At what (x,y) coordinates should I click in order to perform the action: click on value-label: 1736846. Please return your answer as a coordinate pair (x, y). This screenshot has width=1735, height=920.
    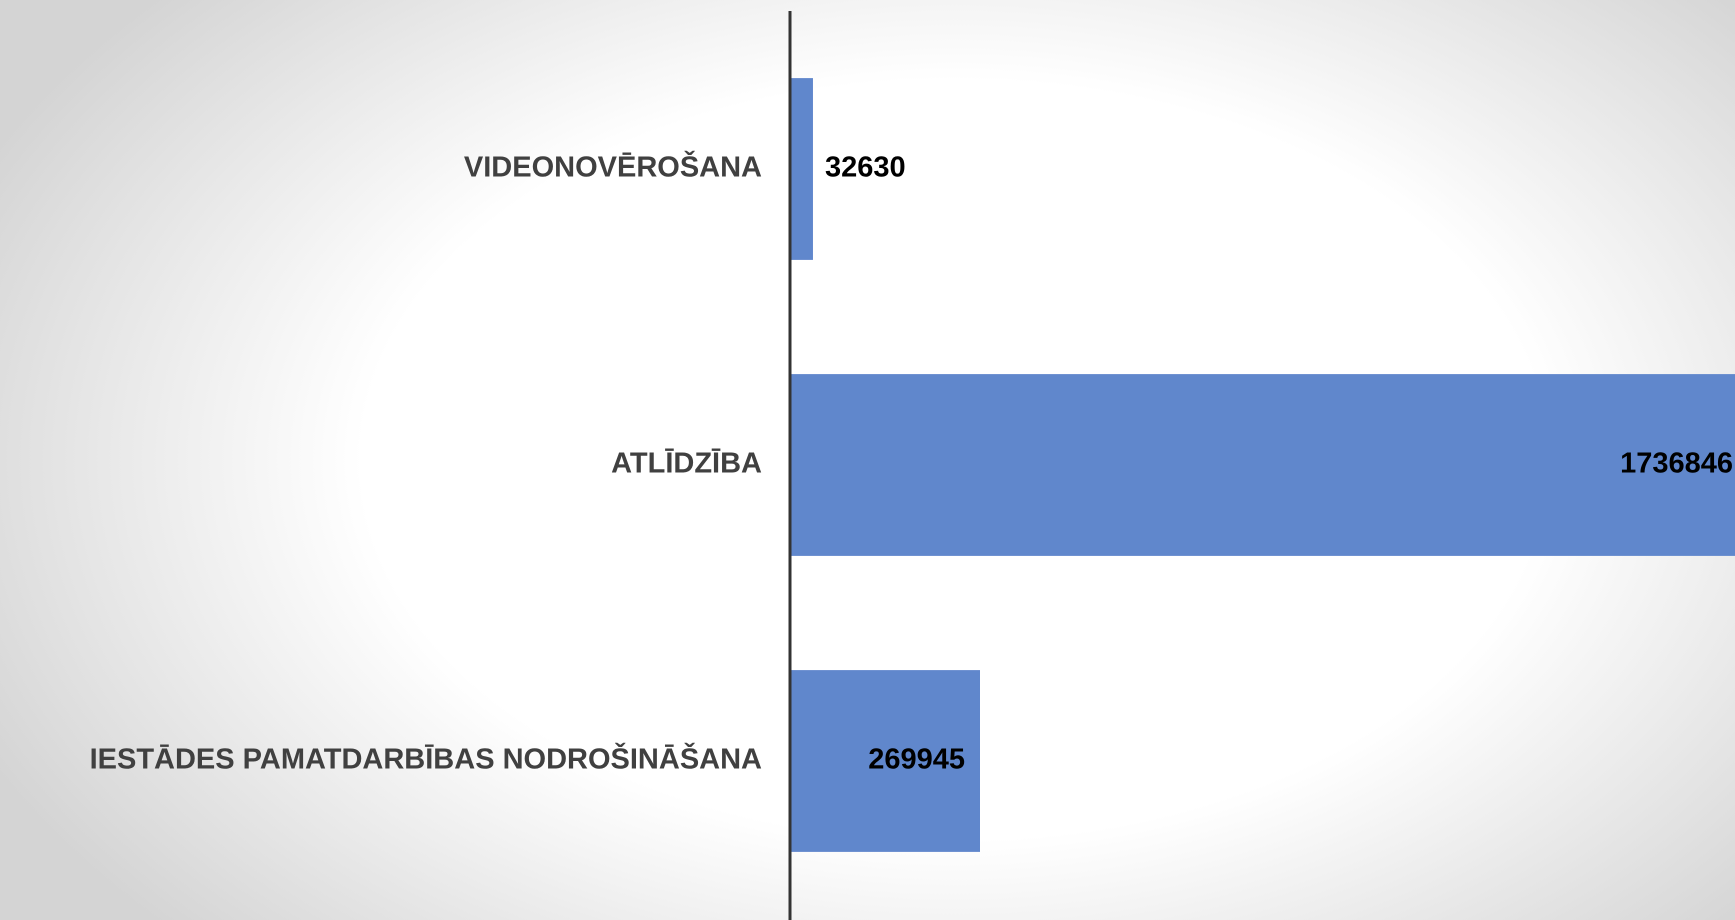
    Looking at the image, I should click on (1676, 464).